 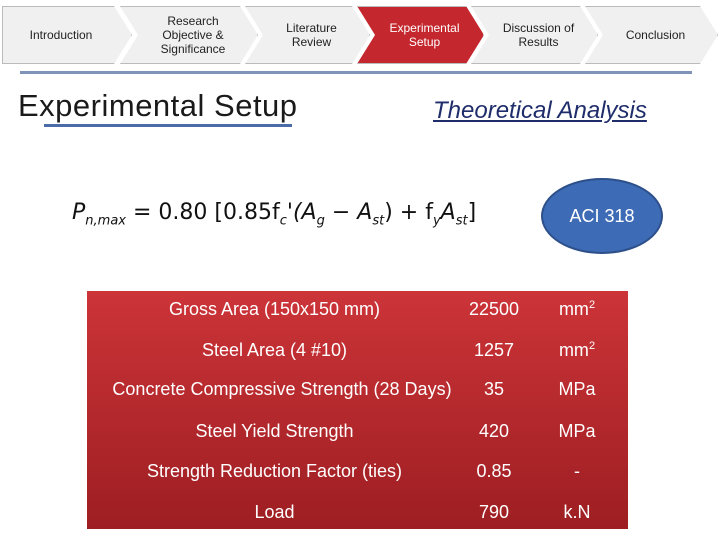 What do you see at coordinates (494, 471) in the screenshot?
I see `row-value: 0.85` at bounding box center [494, 471].